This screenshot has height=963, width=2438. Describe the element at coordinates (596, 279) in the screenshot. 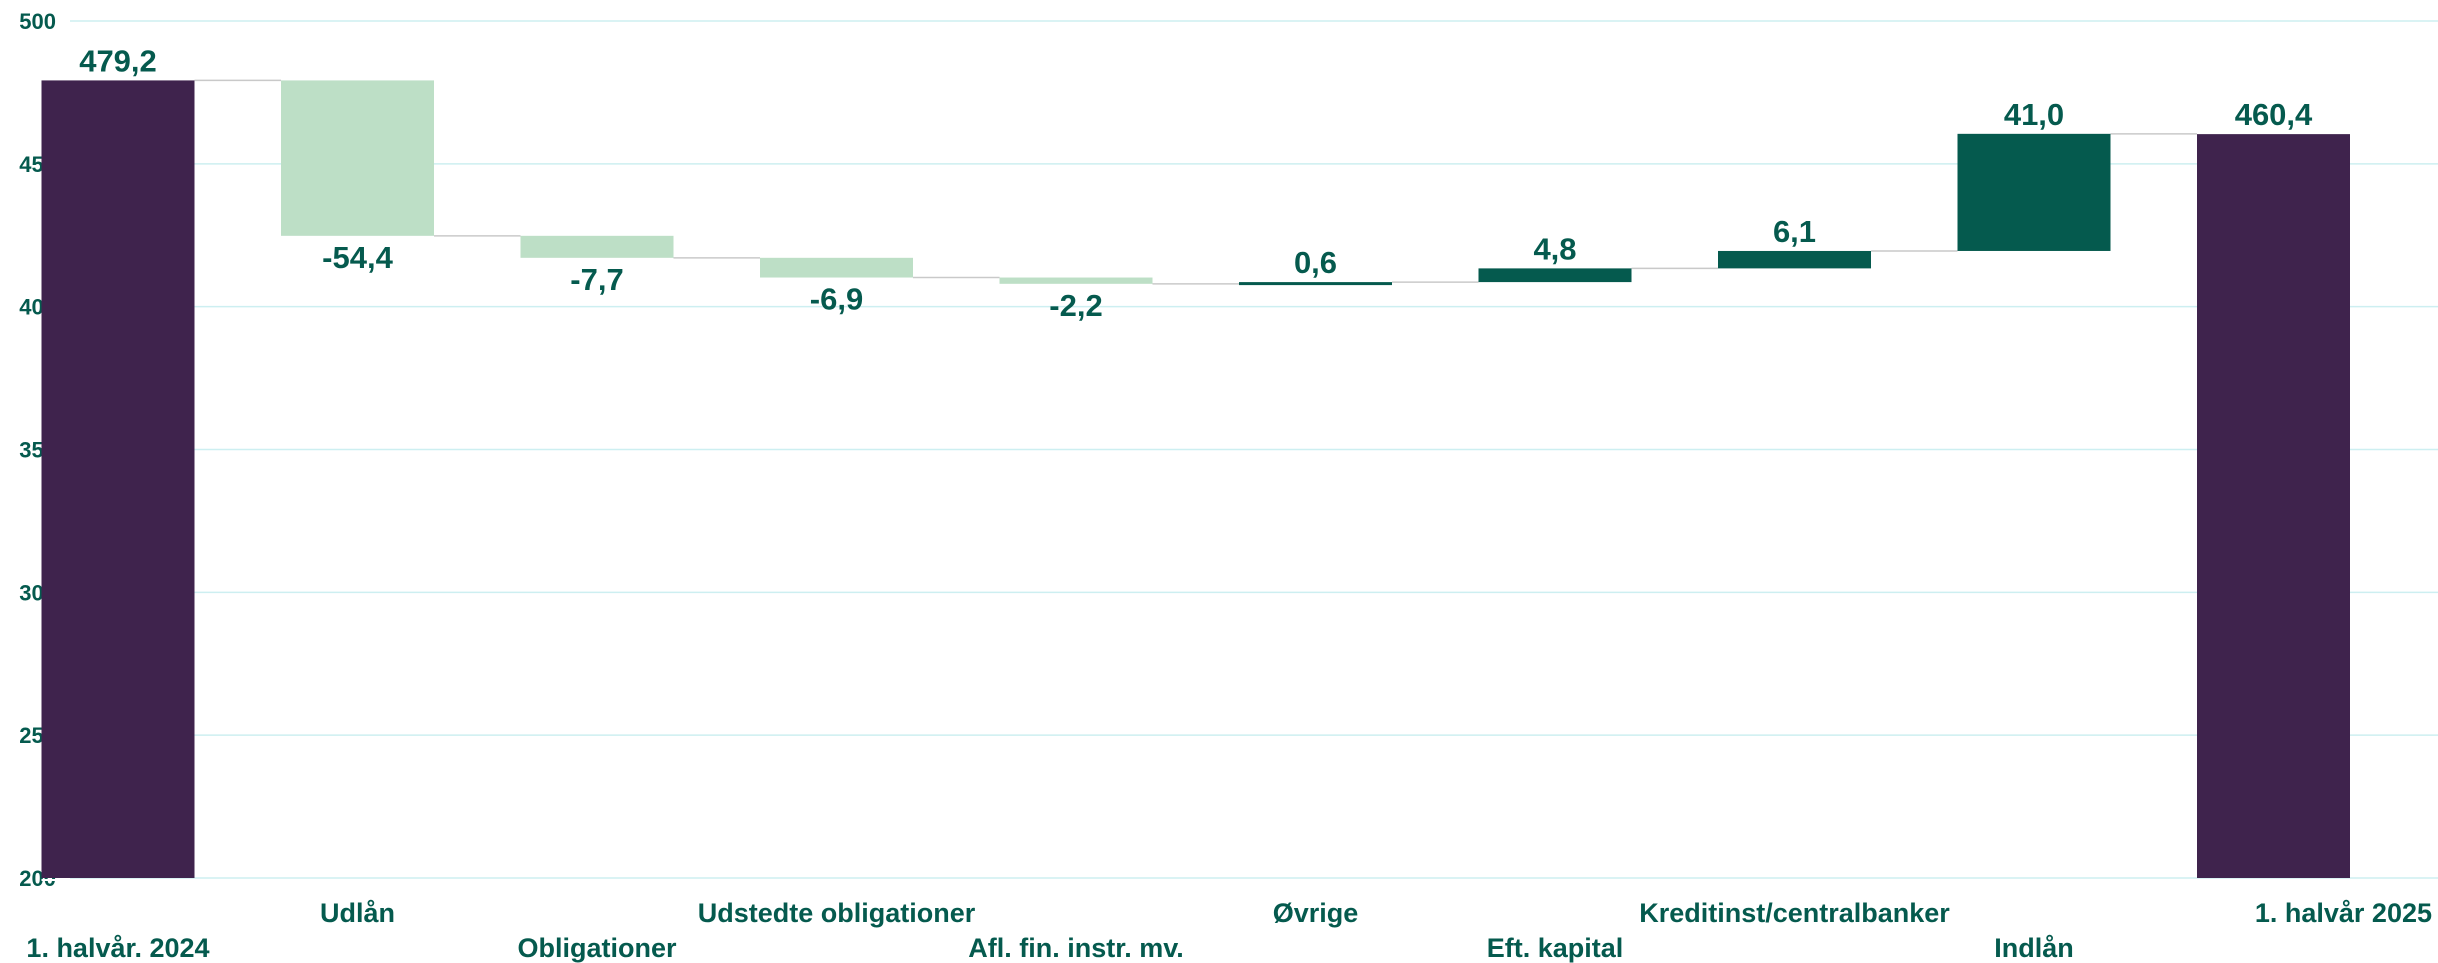

I see `data-label: -7,7` at that location.